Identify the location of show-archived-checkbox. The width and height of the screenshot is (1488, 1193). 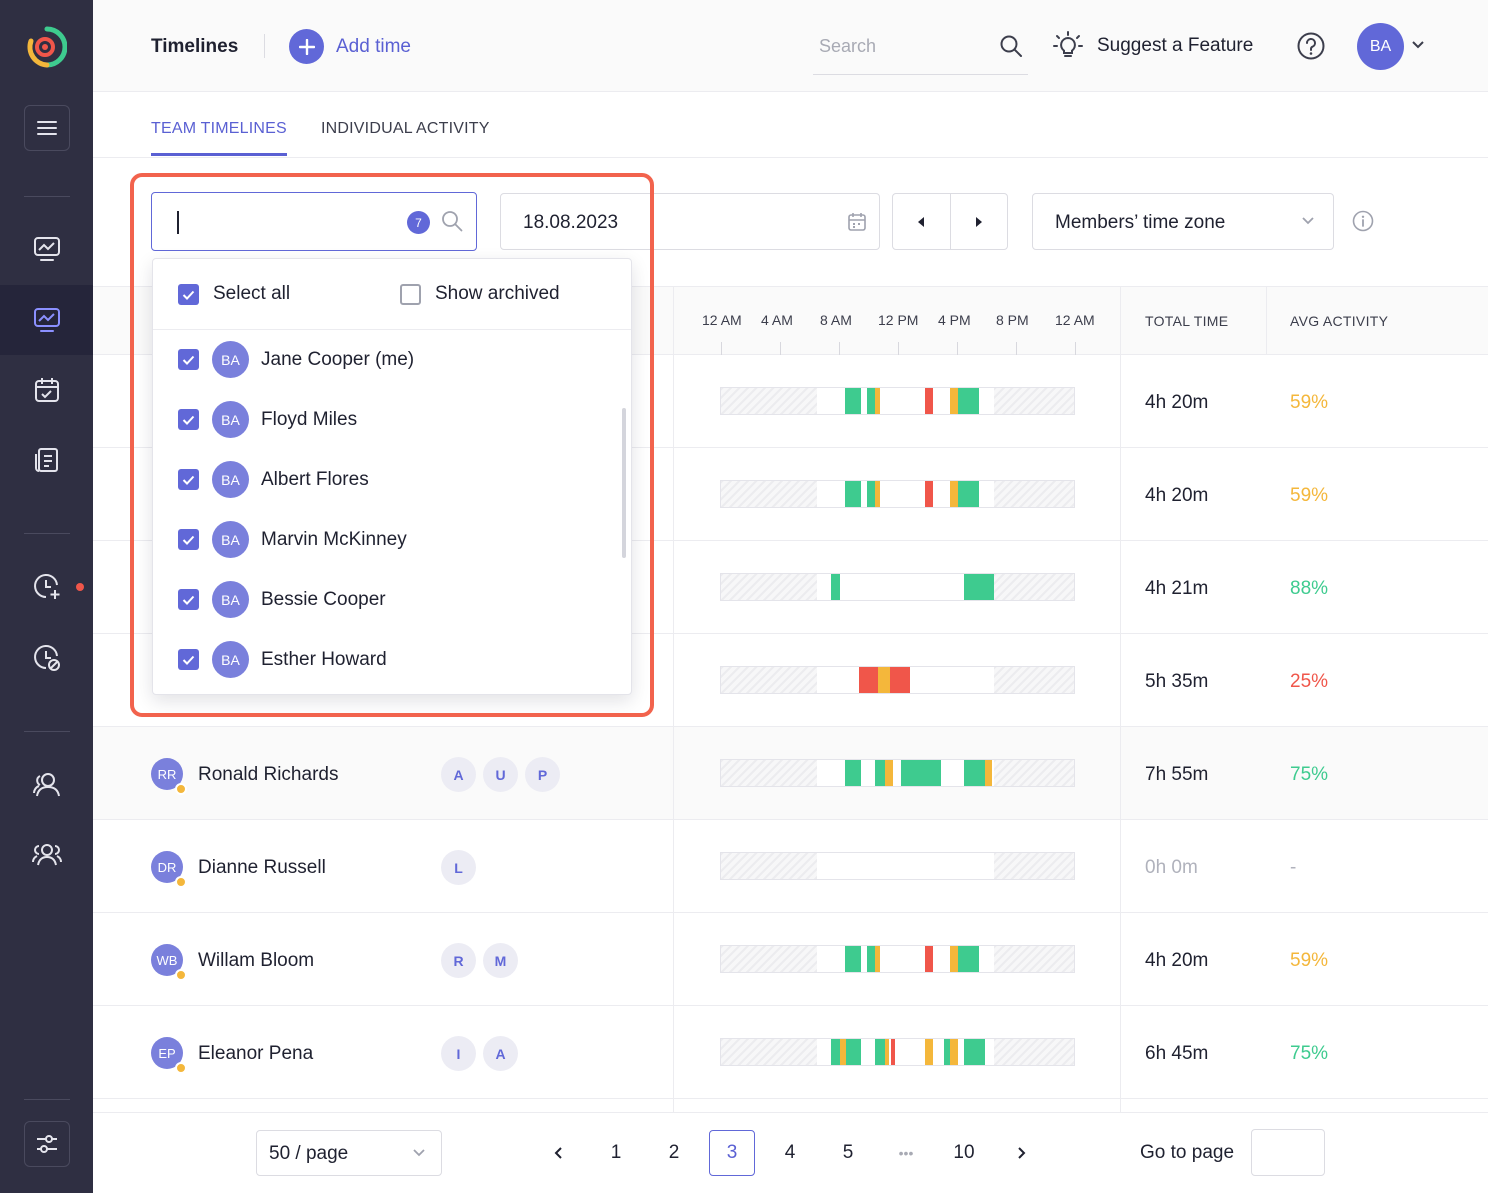
(410, 294).